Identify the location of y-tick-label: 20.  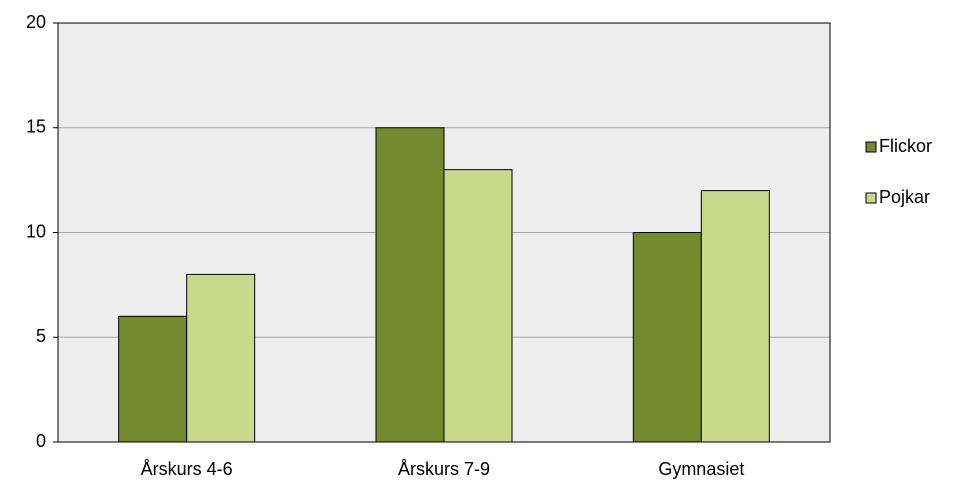
(36, 22).